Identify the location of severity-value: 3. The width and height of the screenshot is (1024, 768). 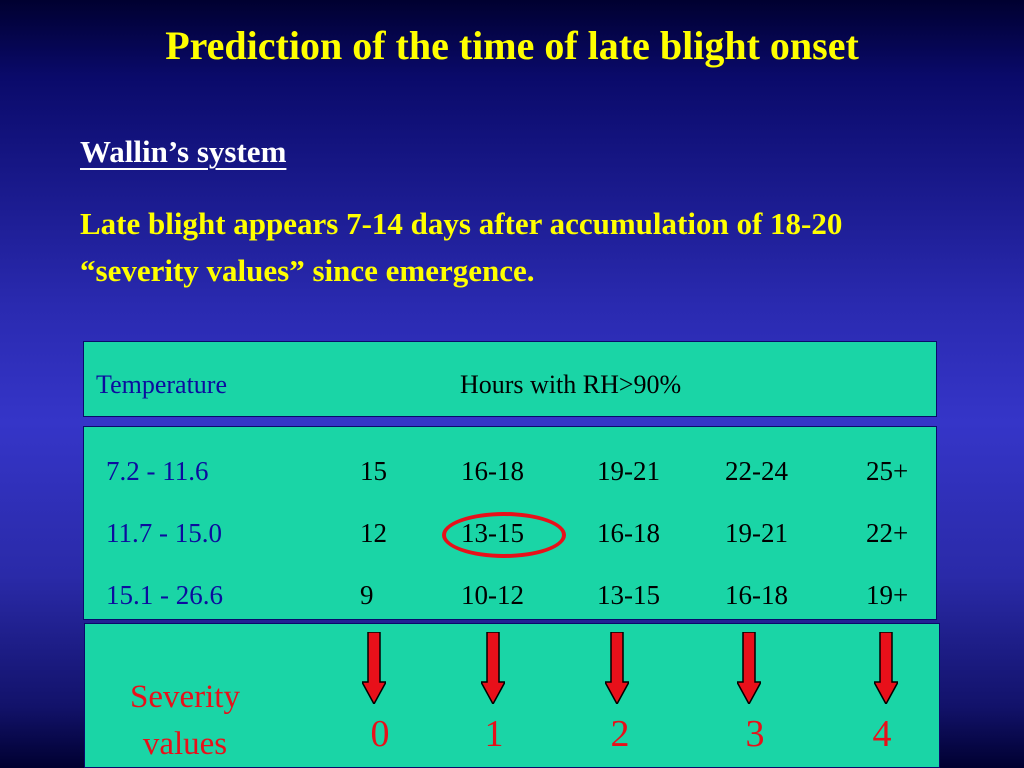
(755, 734).